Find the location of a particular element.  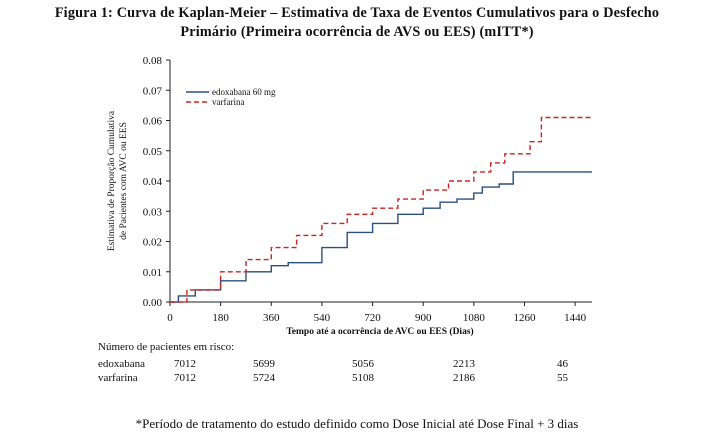

y-tick-label: 0.08 is located at coordinates (153, 61).